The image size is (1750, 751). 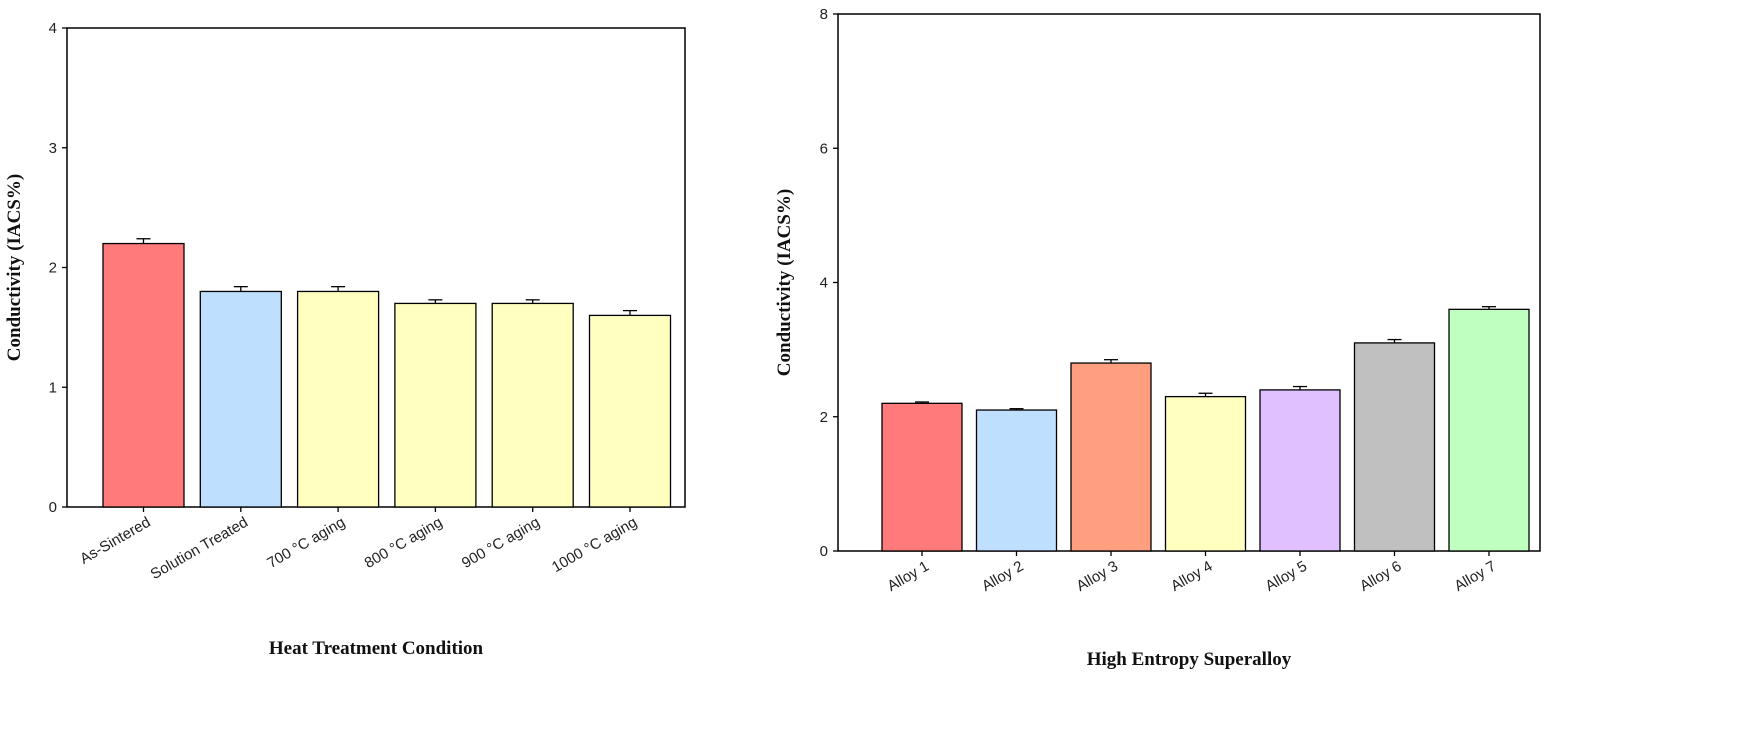 What do you see at coordinates (1191, 576) in the screenshot?
I see `right-category-label: Alloy 4` at bounding box center [1191, 576].